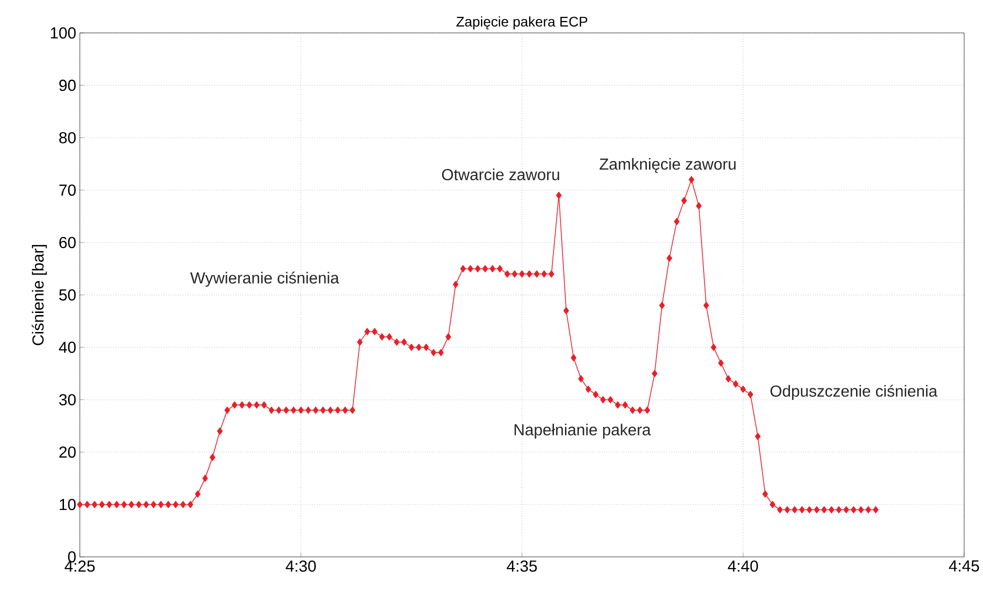  I want to click on y-tick-label: 80, so click(67, 138).